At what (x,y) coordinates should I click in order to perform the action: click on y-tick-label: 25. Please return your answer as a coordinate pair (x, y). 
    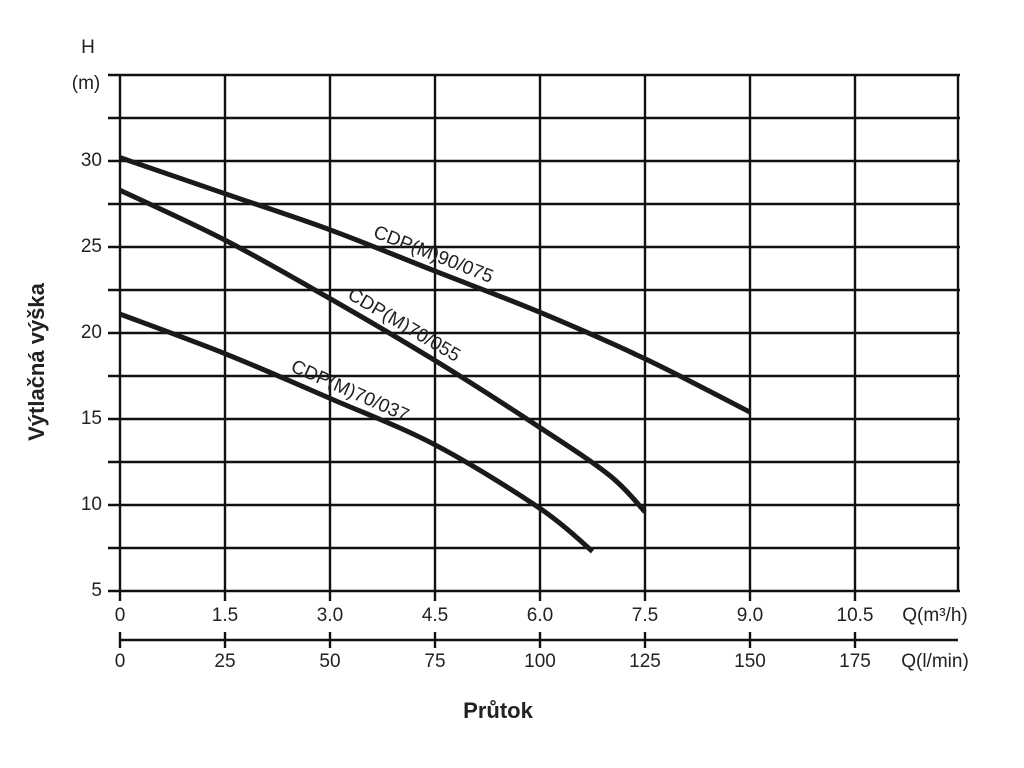
    Looking at the image, I should click on (91, 246).